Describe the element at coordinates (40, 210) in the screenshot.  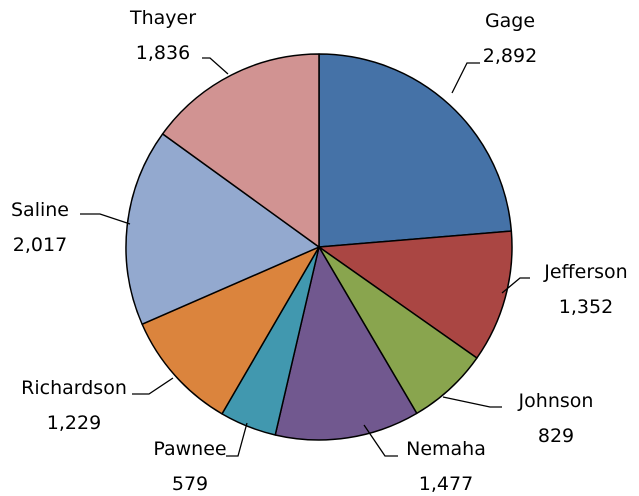
I see `slice-label-saline: Saline` at that location.